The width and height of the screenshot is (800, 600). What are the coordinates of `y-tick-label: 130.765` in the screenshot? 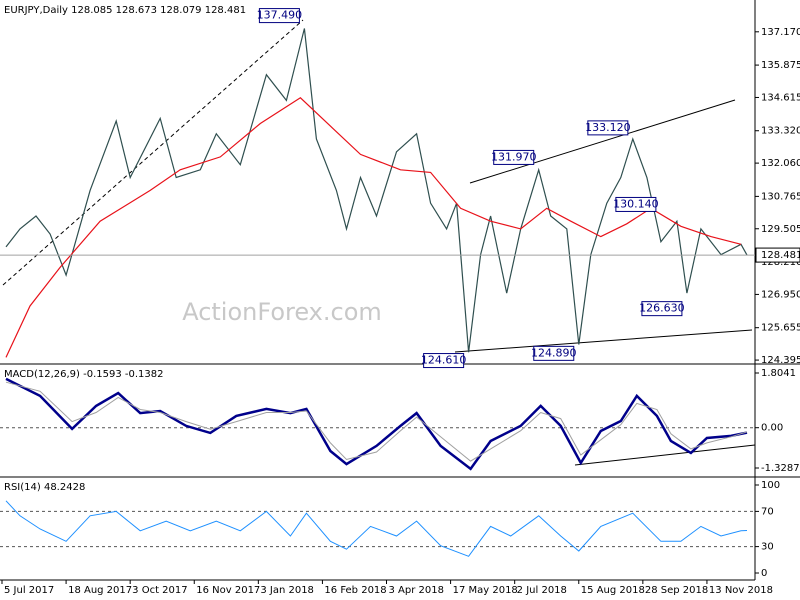 It's located at (780, 196).